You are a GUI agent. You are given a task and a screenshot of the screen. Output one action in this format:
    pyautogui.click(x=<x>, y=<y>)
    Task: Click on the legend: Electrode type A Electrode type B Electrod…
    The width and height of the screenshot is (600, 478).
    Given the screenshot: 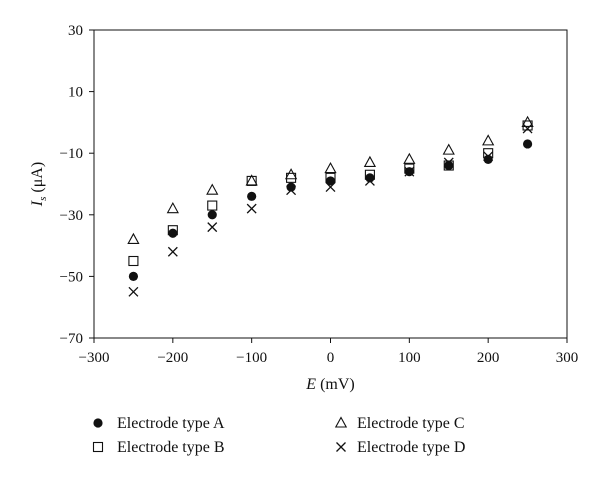 What is the action you would take?
    pyautogui.click(x=278, y=435)
    